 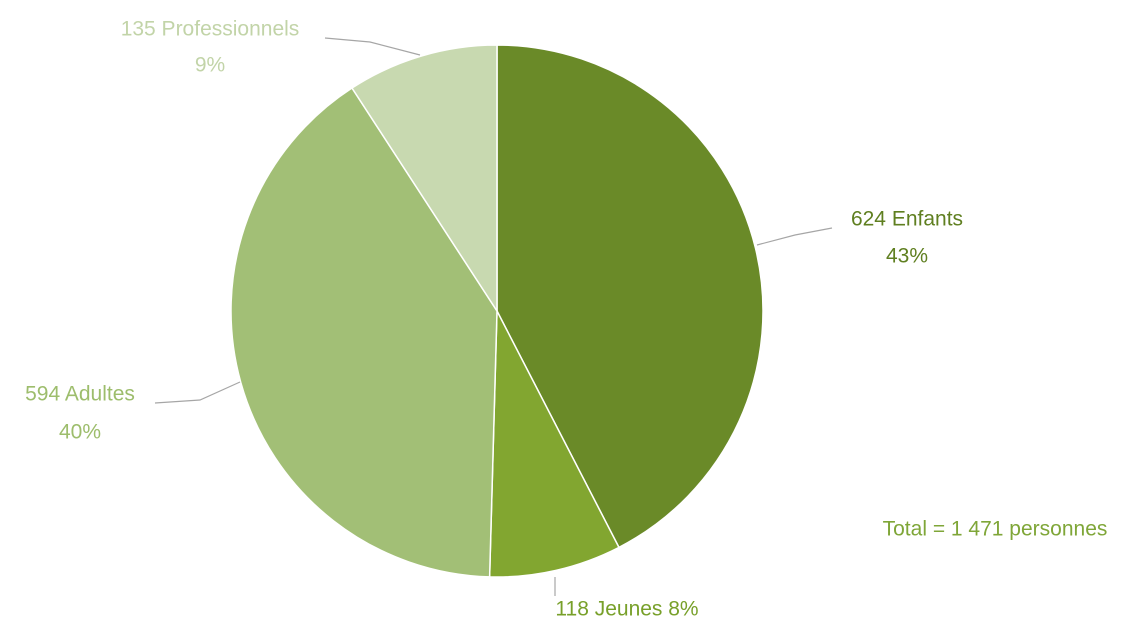 I want to click on slice-label: 594 Adultes, so click(x=80, y=394).